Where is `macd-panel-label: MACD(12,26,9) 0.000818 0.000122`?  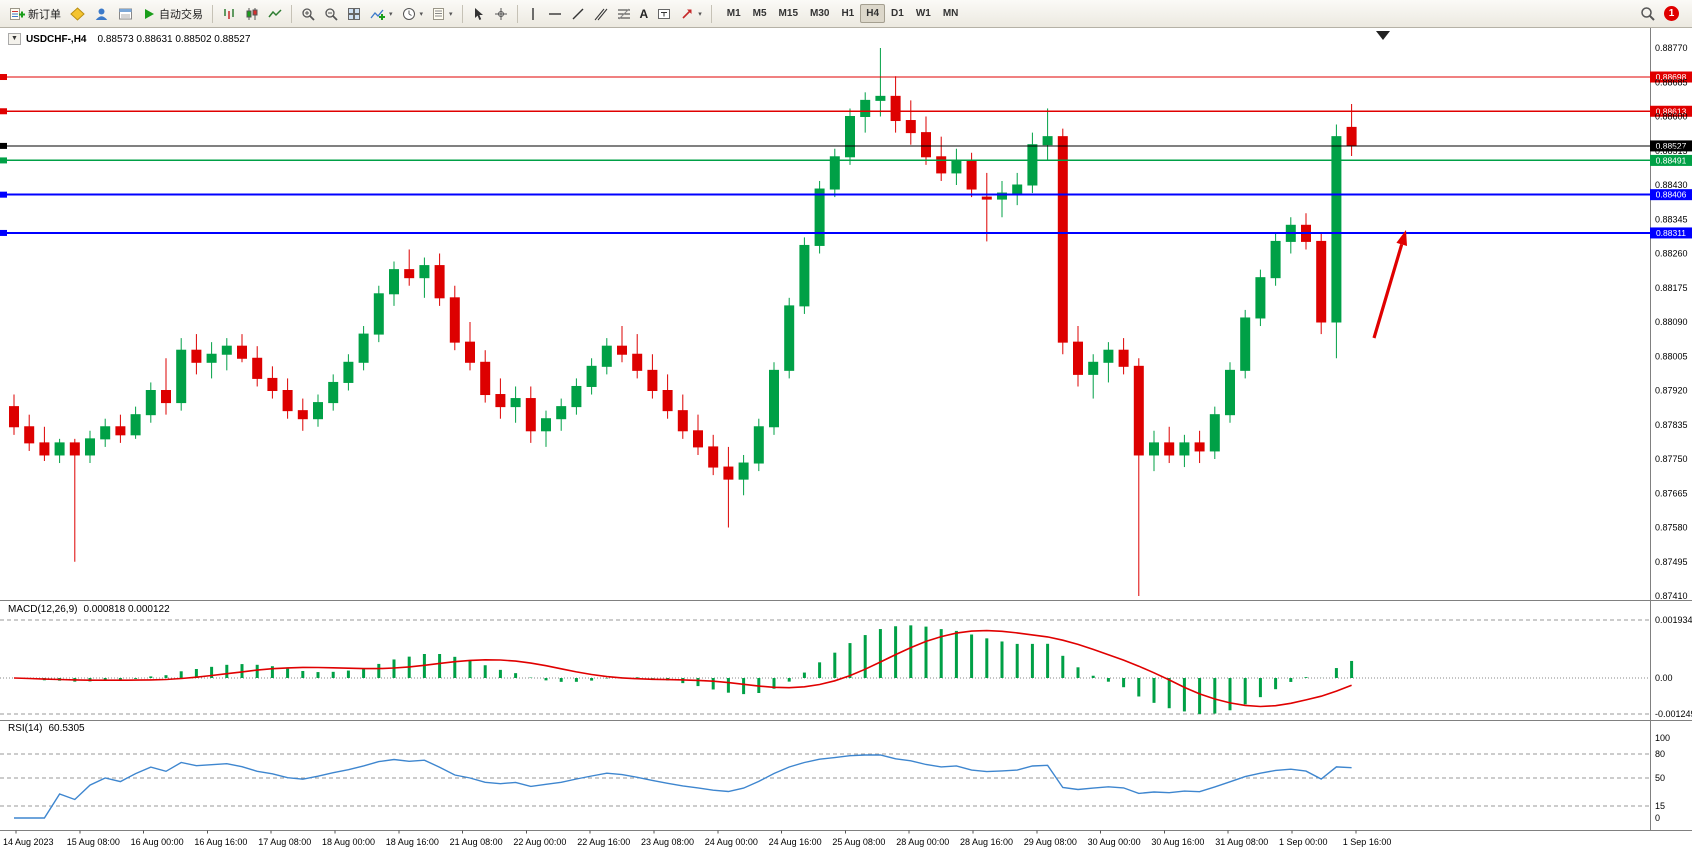 macd-panel-label: MACD(12,26,9) 0.000818 0.000122 is located at coordinates (89, 609).